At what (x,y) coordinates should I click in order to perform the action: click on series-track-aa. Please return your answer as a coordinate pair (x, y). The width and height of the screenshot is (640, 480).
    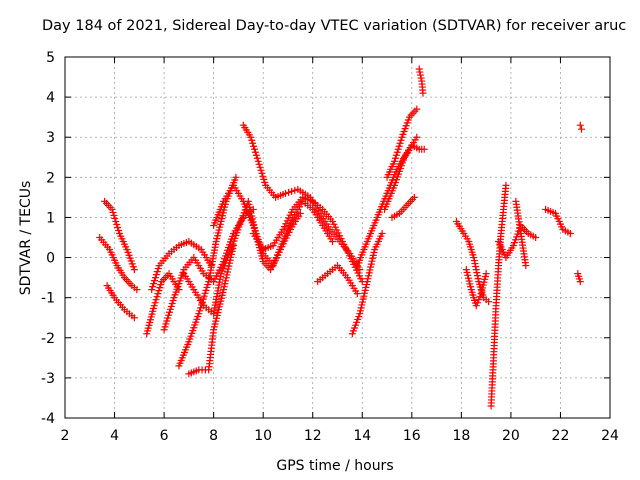
    Looking at the image, I should click on (581, 127).